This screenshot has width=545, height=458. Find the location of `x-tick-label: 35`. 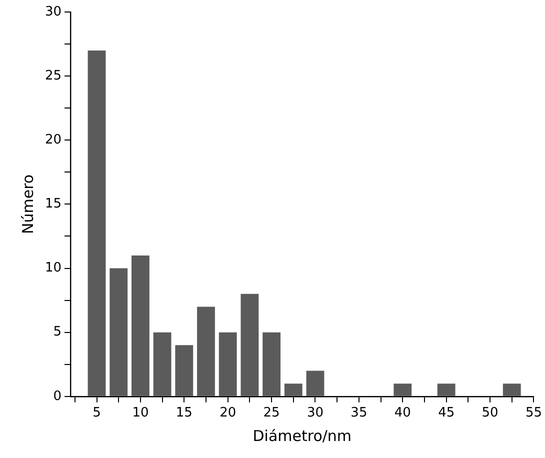

x-tick-label: 35 is located at coordinates (359, 413).